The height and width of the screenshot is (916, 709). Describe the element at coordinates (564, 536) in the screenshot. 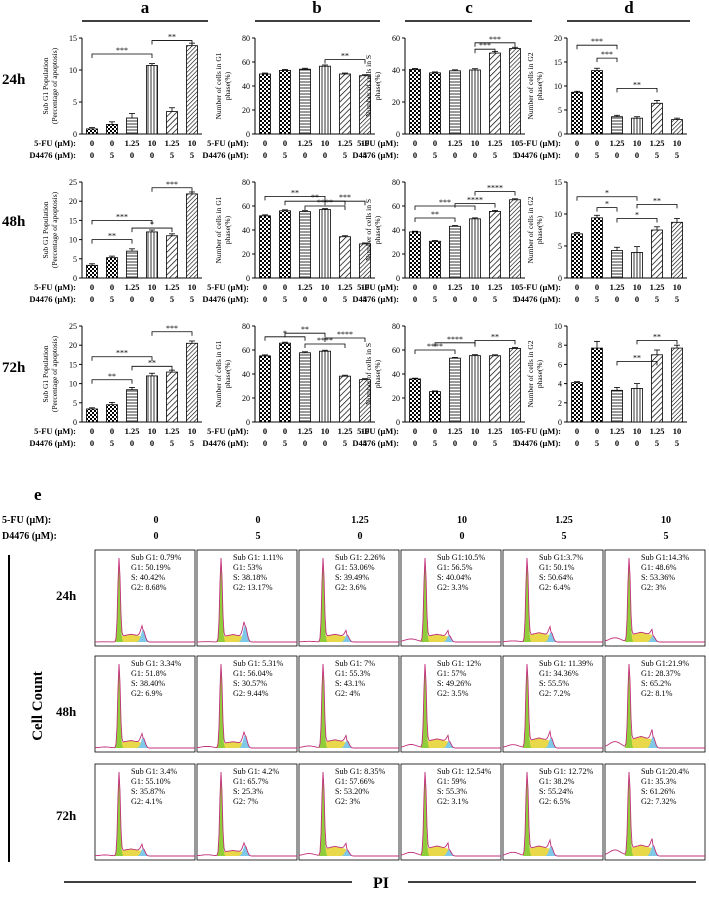

I see `flow-col-d: 5` at that location.